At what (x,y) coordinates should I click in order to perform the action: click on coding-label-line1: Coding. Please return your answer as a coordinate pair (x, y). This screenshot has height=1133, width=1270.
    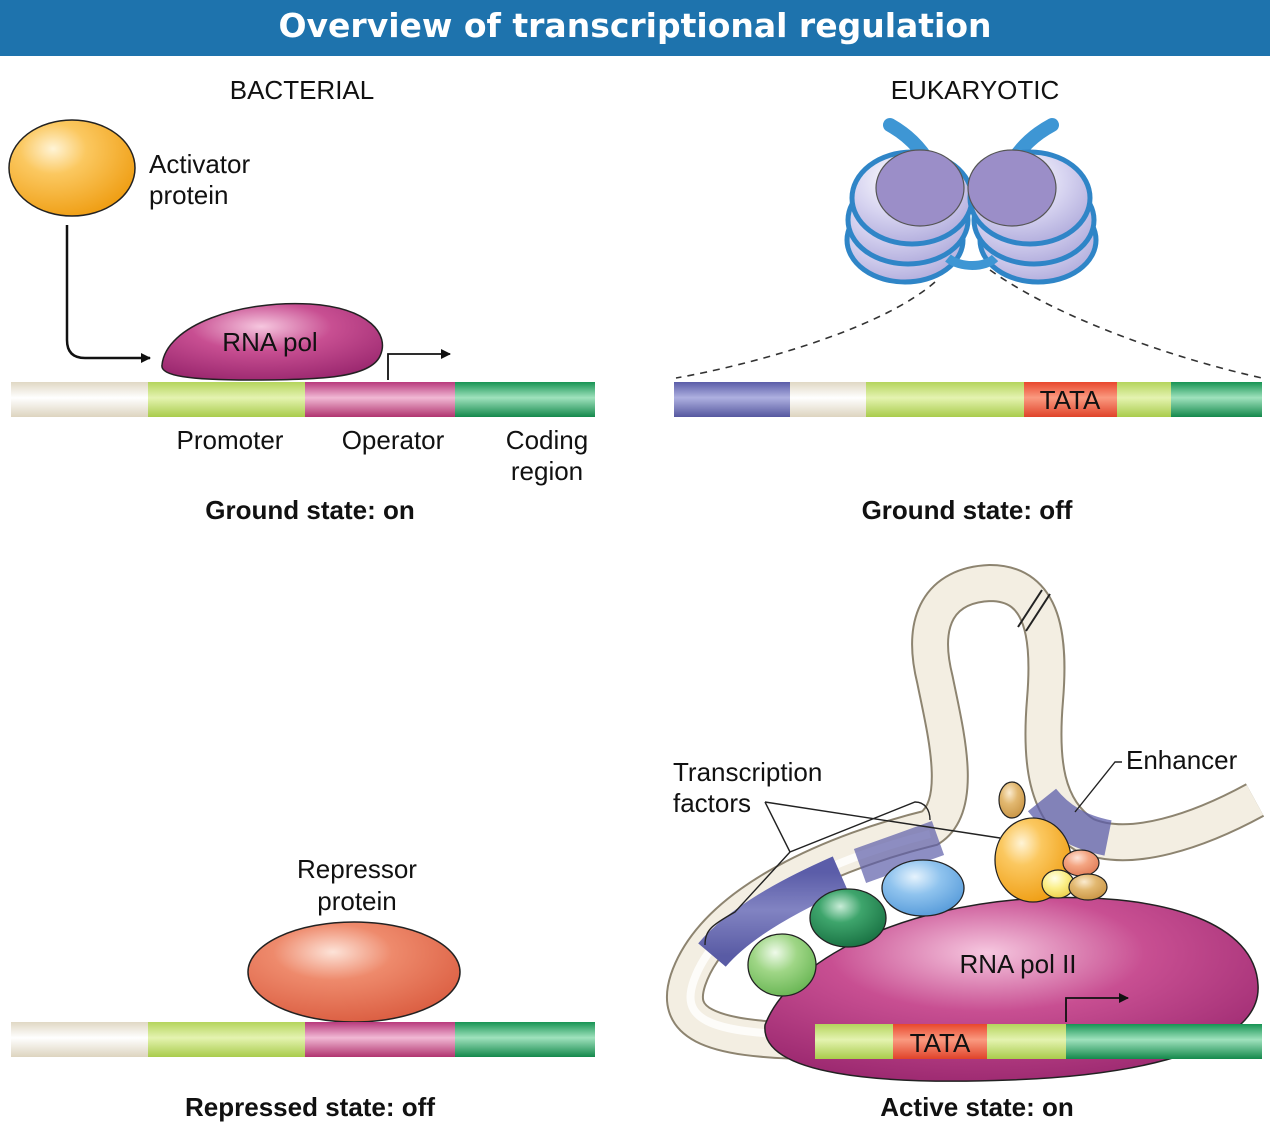
    Looking at the image, I should click on (547, 440).